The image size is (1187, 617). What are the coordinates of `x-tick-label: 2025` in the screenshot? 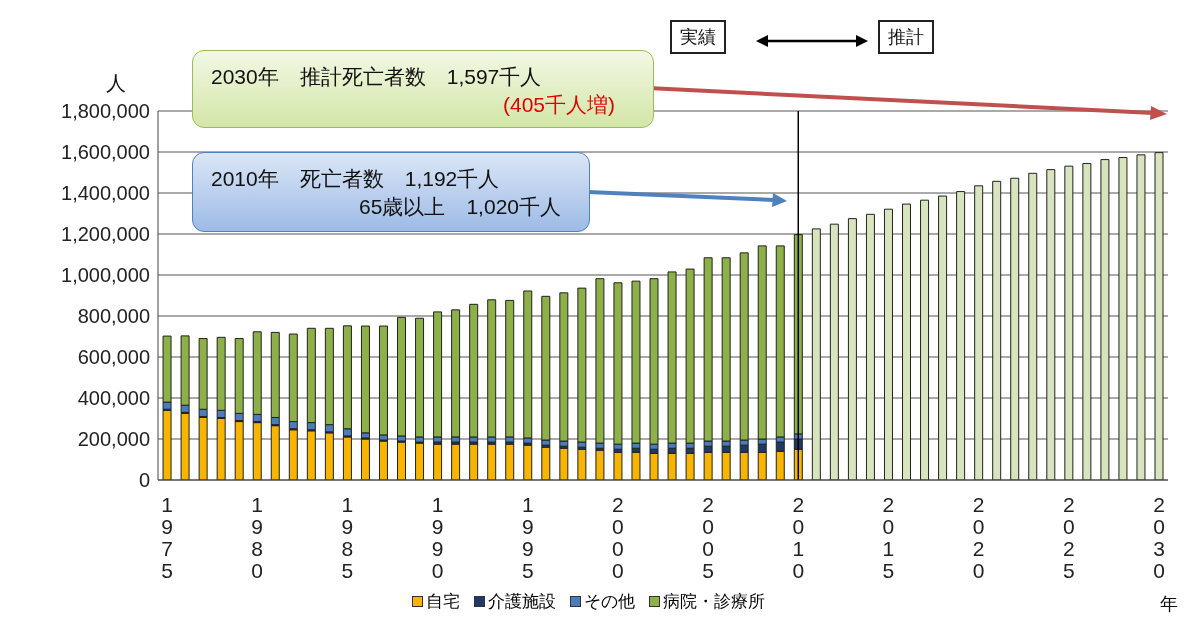 It's located at (1068, 537).